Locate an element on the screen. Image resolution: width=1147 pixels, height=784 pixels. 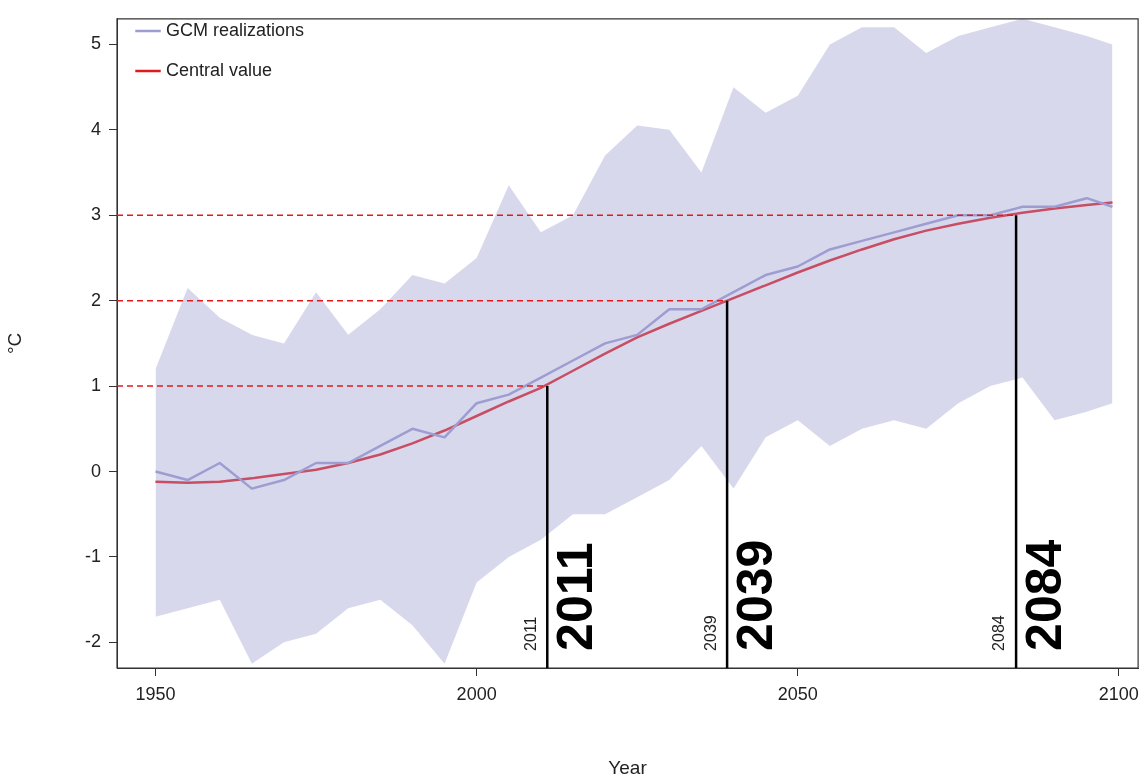
y-tick-label: 5 is located at coordinates (95, 43).